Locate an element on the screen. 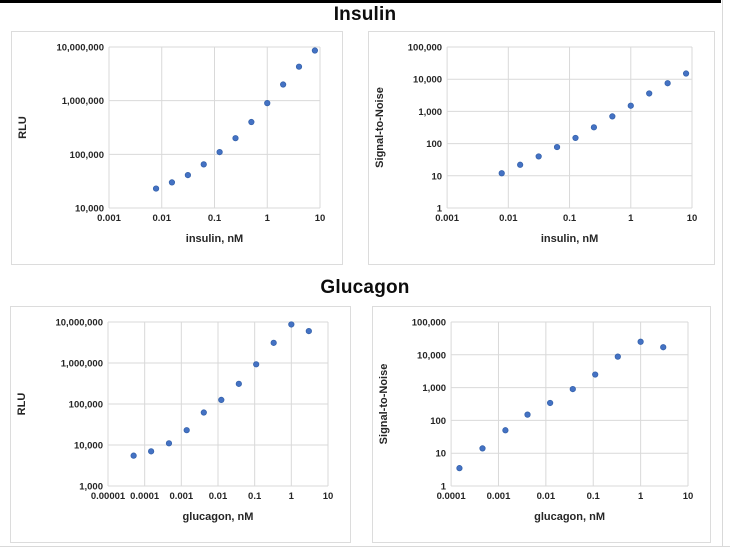  insulin-section-title: Insulin is located at coordinates (365, 14).